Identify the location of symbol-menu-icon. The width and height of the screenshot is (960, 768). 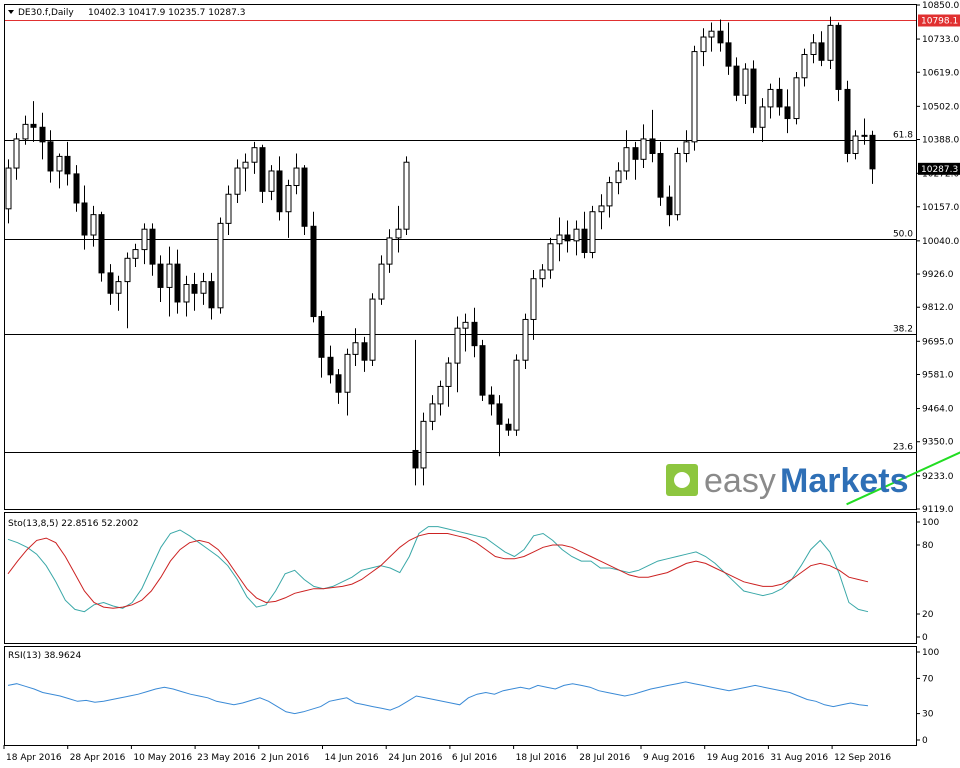
(11, 12).